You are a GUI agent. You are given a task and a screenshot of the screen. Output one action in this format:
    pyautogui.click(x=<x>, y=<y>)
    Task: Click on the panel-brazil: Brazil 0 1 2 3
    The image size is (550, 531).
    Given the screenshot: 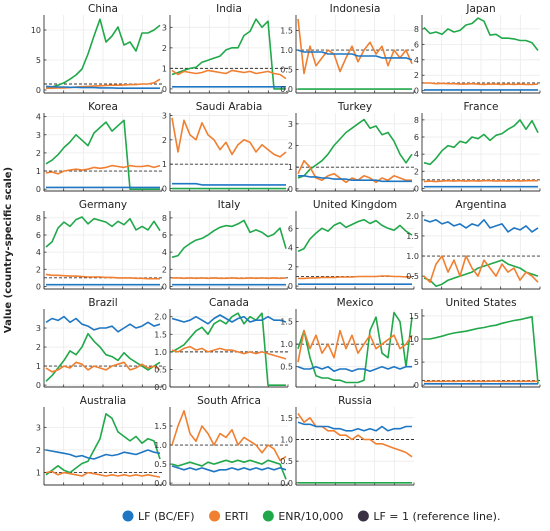 What is the action you would take?
    pyautogui.click(x=99, y=343)
    